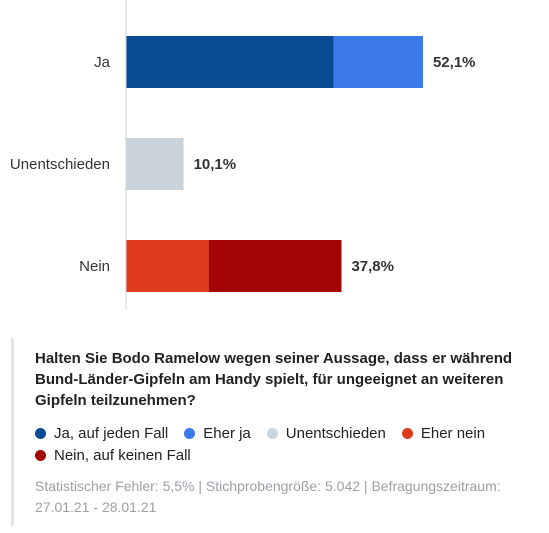 The image size is (549, 533). What do you see at coordinates (335, 433) in the screenshot?
I see `legend-label: Unentschieden` at bounding box center [335, 433].